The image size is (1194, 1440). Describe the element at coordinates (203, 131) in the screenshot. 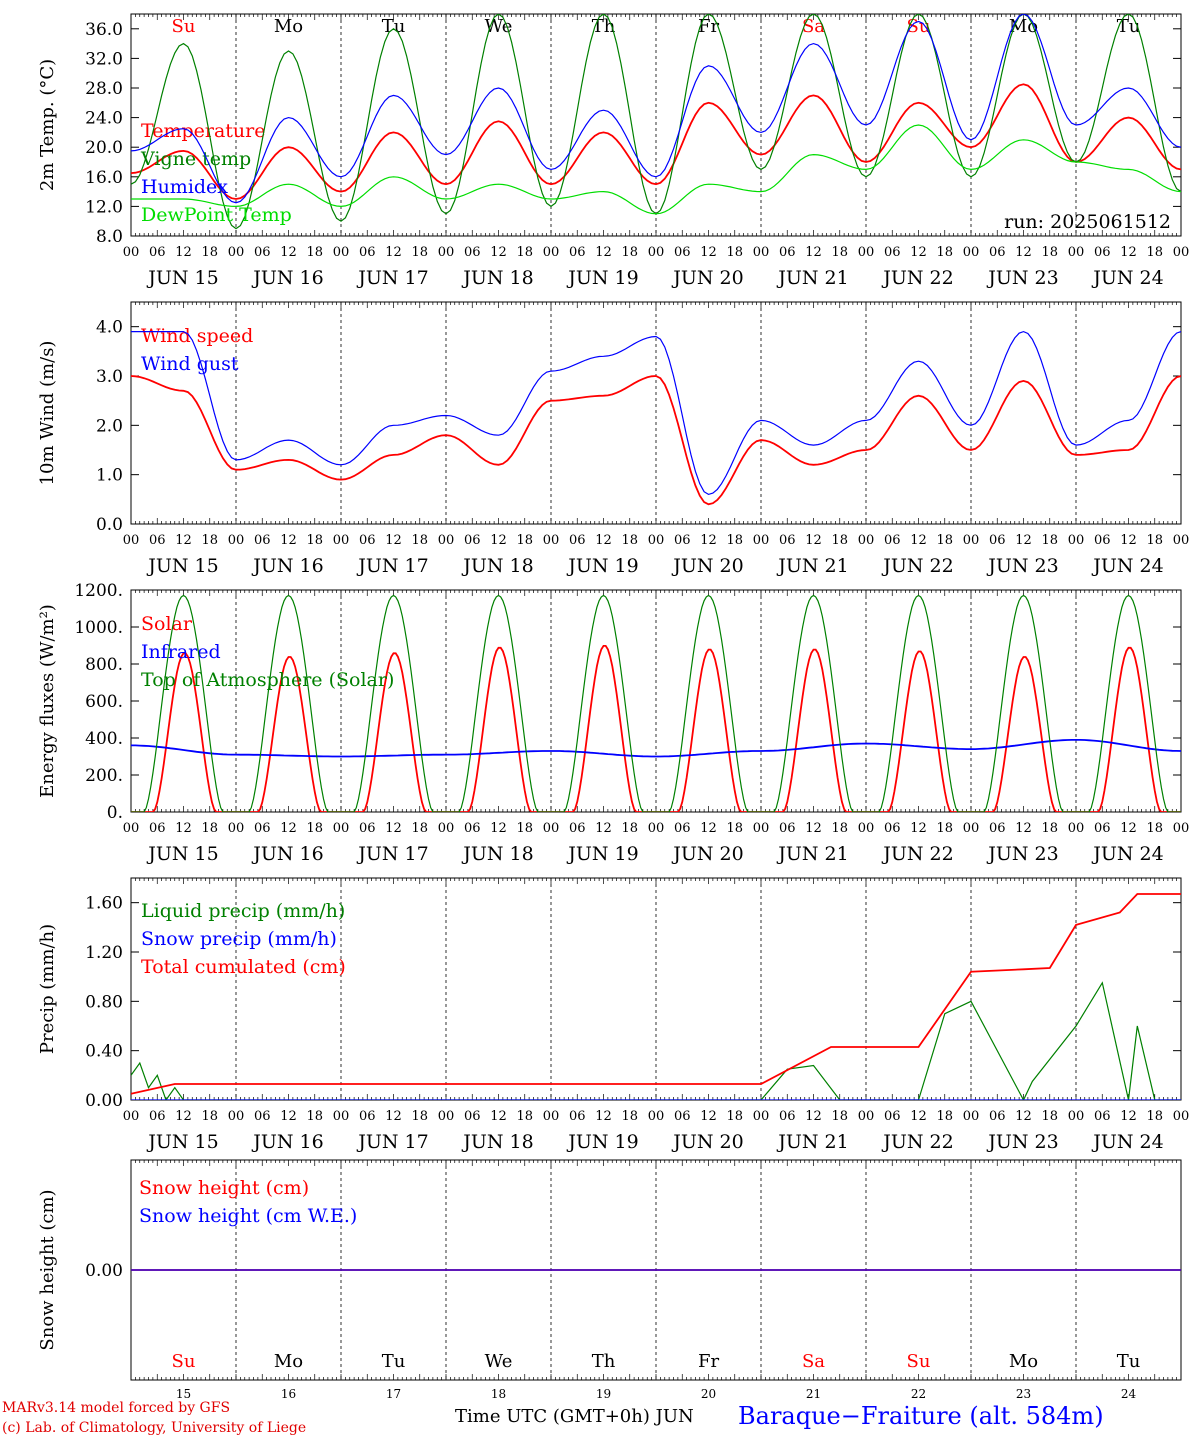

I see `temperature-legend-entry: Temperature` at that location.